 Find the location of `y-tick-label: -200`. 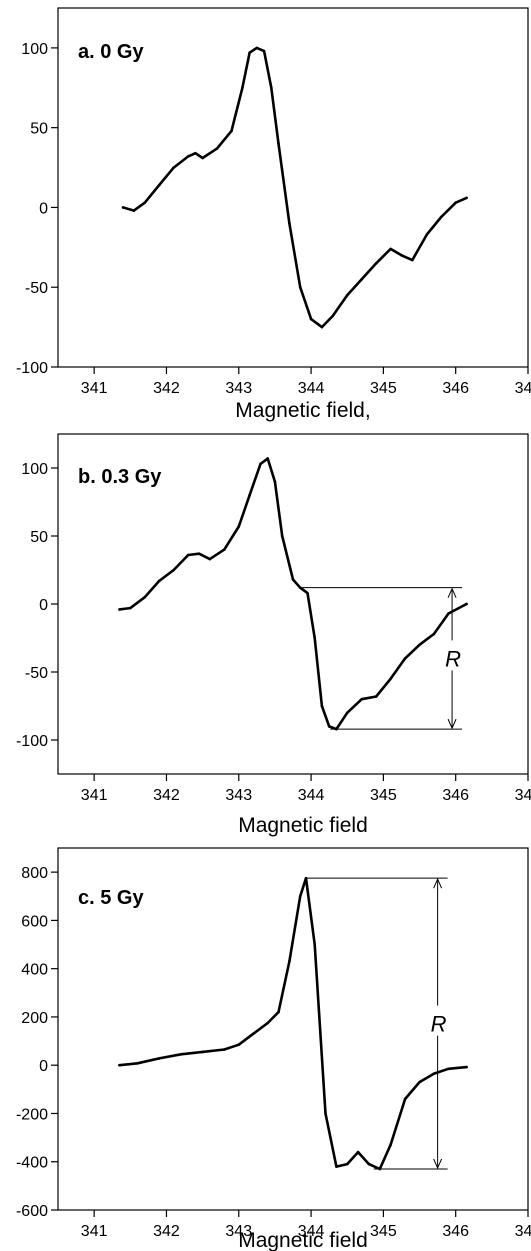

y-tick-label: -200 is located at coordinates (32, 1114).